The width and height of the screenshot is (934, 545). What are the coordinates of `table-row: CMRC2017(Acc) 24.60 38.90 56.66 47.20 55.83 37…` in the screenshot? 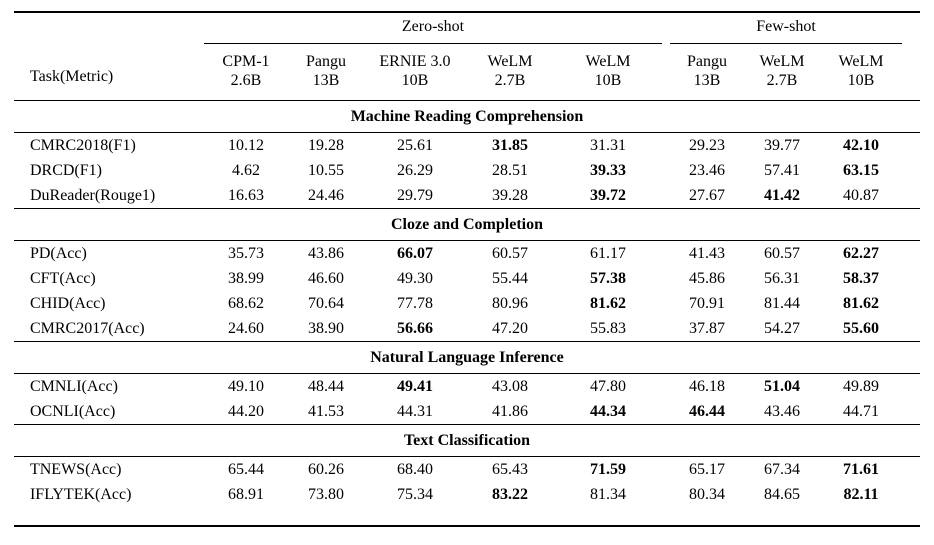 It's located at (467, 329).